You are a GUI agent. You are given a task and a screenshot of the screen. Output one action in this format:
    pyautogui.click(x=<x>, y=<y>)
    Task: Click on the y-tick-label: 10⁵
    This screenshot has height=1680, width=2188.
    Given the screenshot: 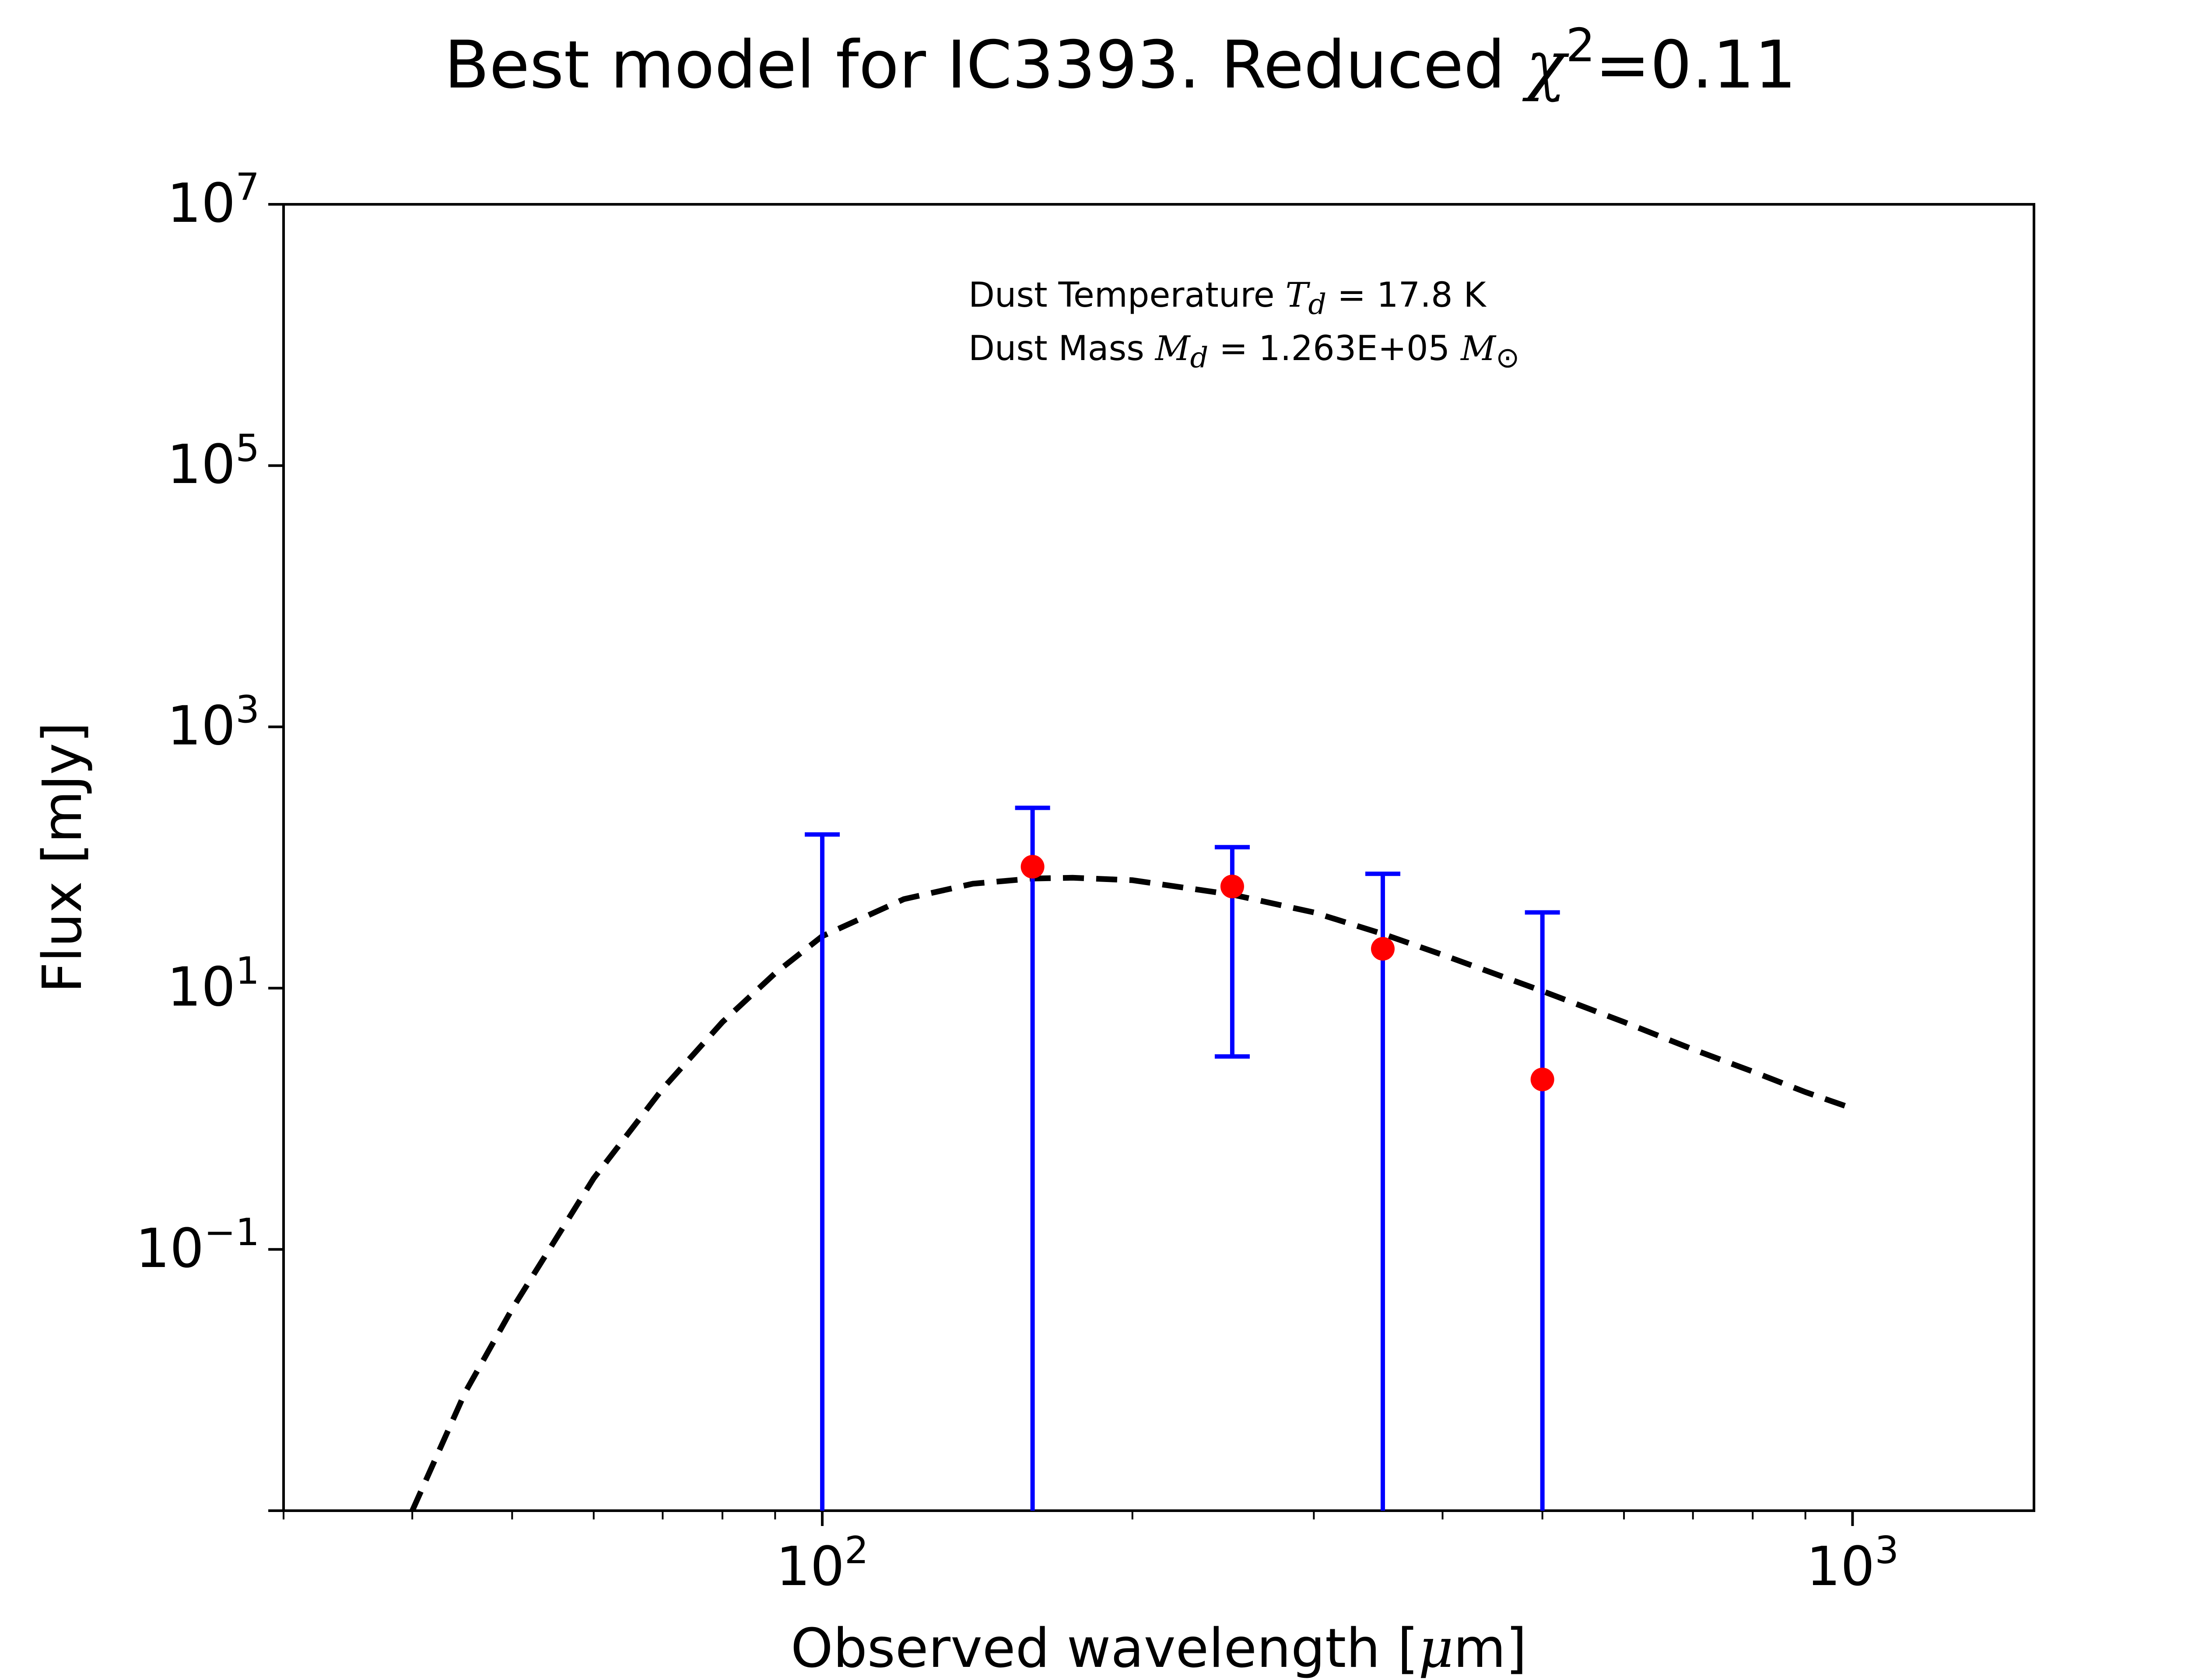 What is the action you would take?
    pyautogui.click(x=213, y=461)
    